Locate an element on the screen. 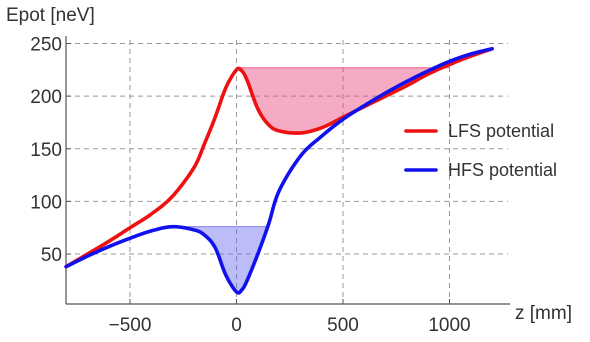 This screenshot has height=342, width=590. y-tick-label: 250 is located at coordinates (46, 45).